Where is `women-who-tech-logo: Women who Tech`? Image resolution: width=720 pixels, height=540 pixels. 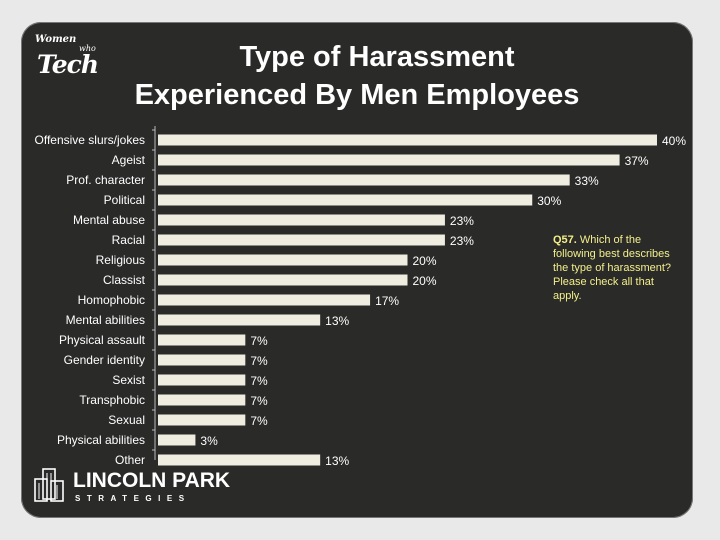
women-who-tech-logo: Women who Tech is located at coordinates (73, 56).